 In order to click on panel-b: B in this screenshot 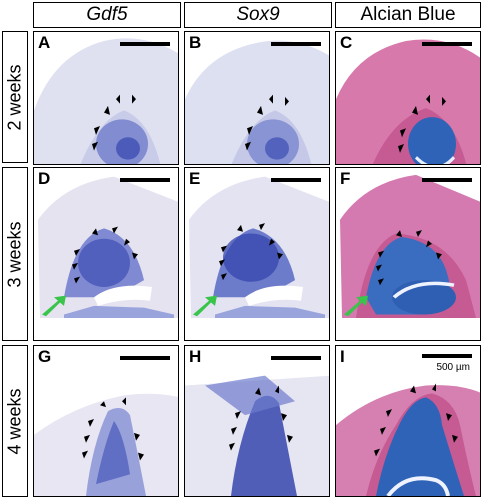, I will do `click(257, 98)`.